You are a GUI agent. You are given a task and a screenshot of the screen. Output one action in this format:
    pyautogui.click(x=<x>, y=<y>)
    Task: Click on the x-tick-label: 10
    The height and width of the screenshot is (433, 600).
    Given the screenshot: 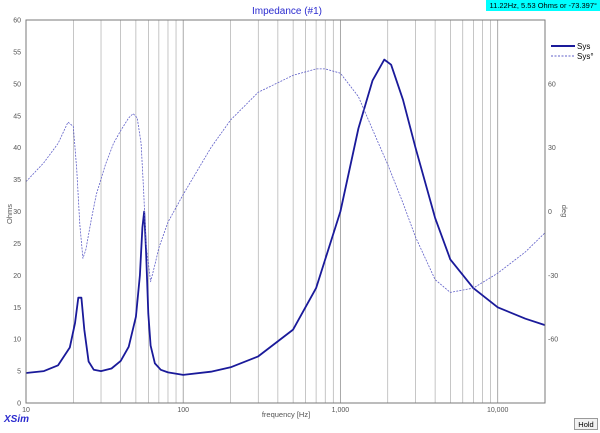 What is the action you would take?
    pyautogui.click(x=26, y=410)
    